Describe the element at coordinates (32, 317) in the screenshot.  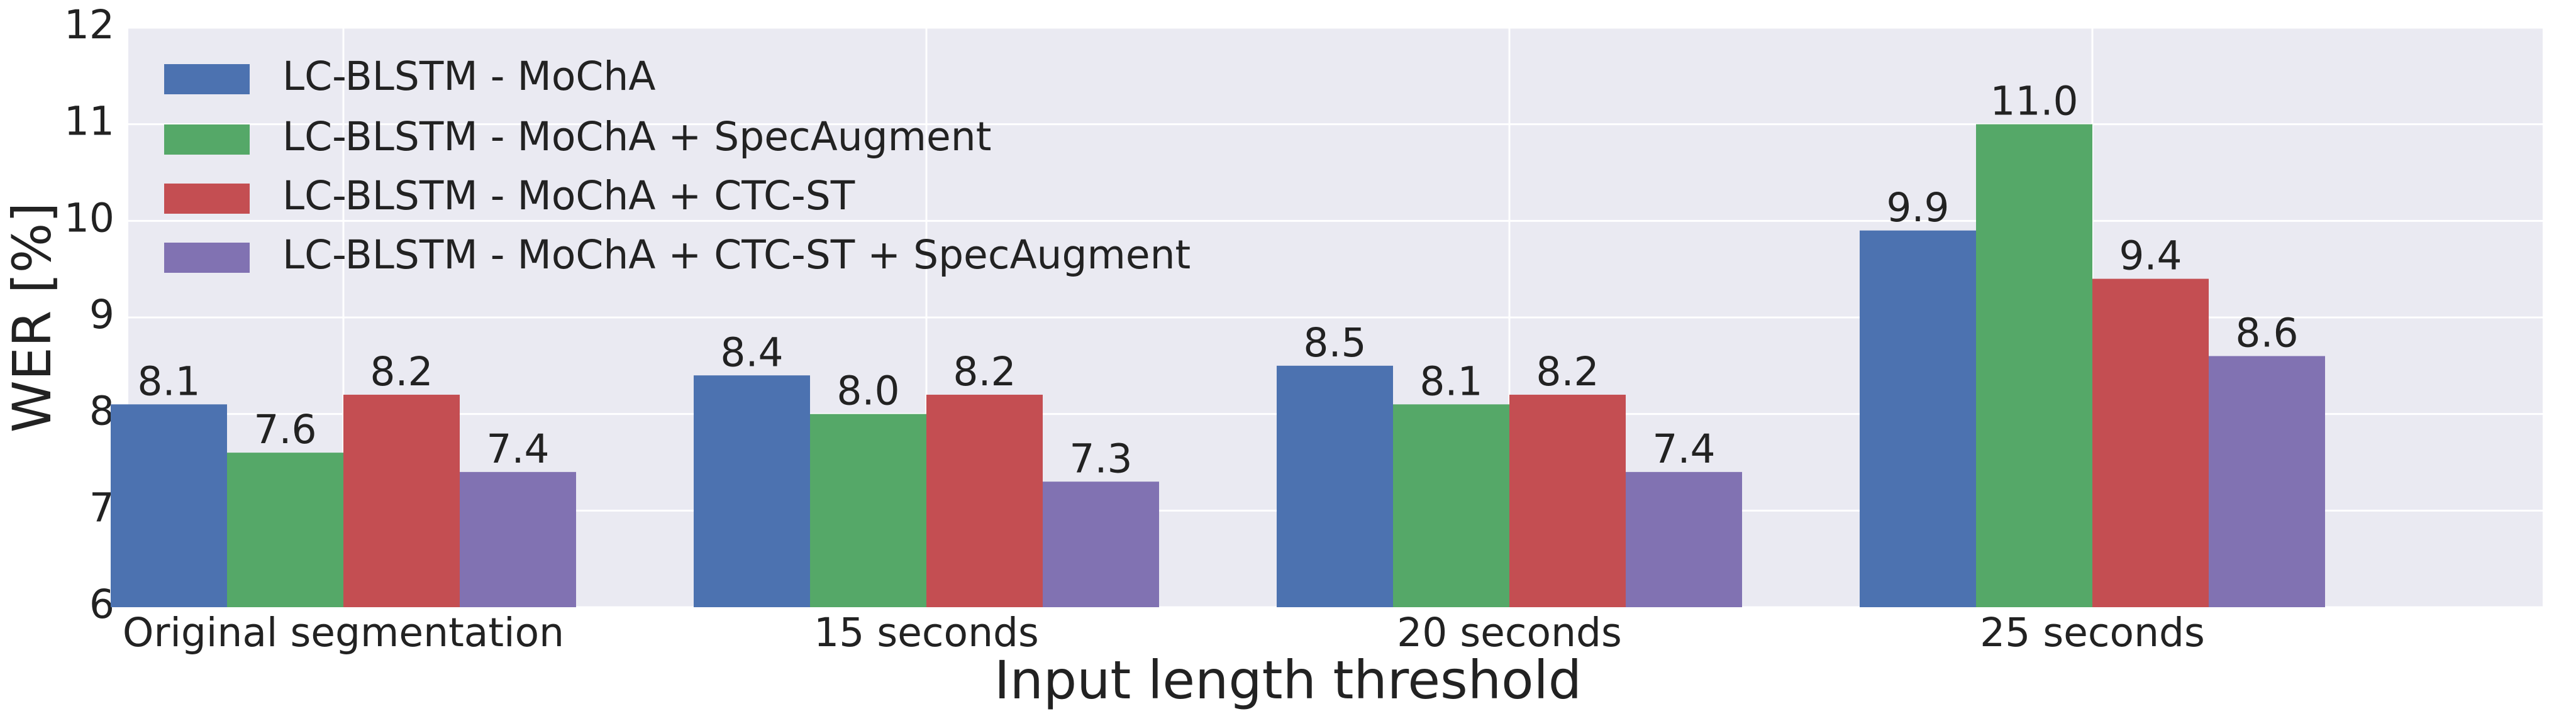
I see `y-axis-label: WER [%]` at that location.